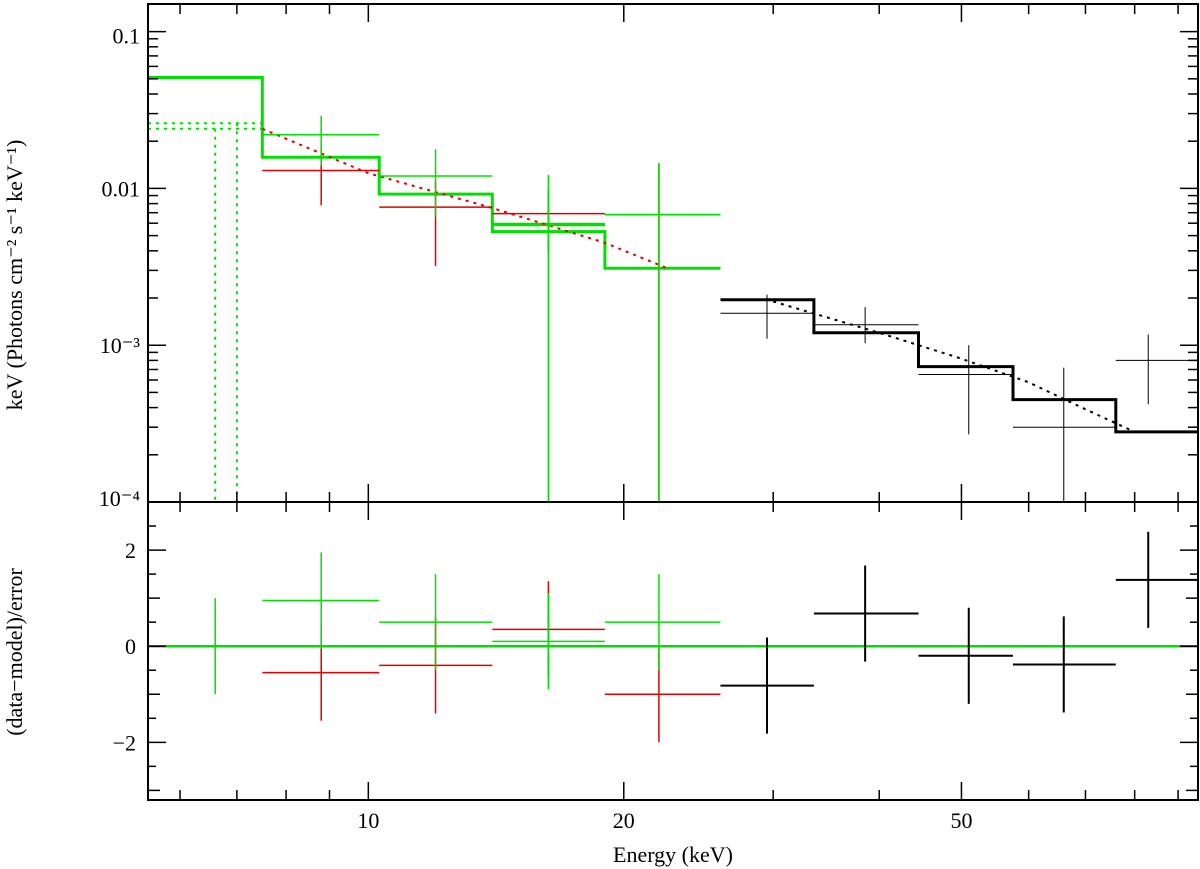 The width and height of the screenshot is (1200, 869). Describe the element at coordinates (368, 820) in the screenshot. I see `x-tick-label: 10` at that location.